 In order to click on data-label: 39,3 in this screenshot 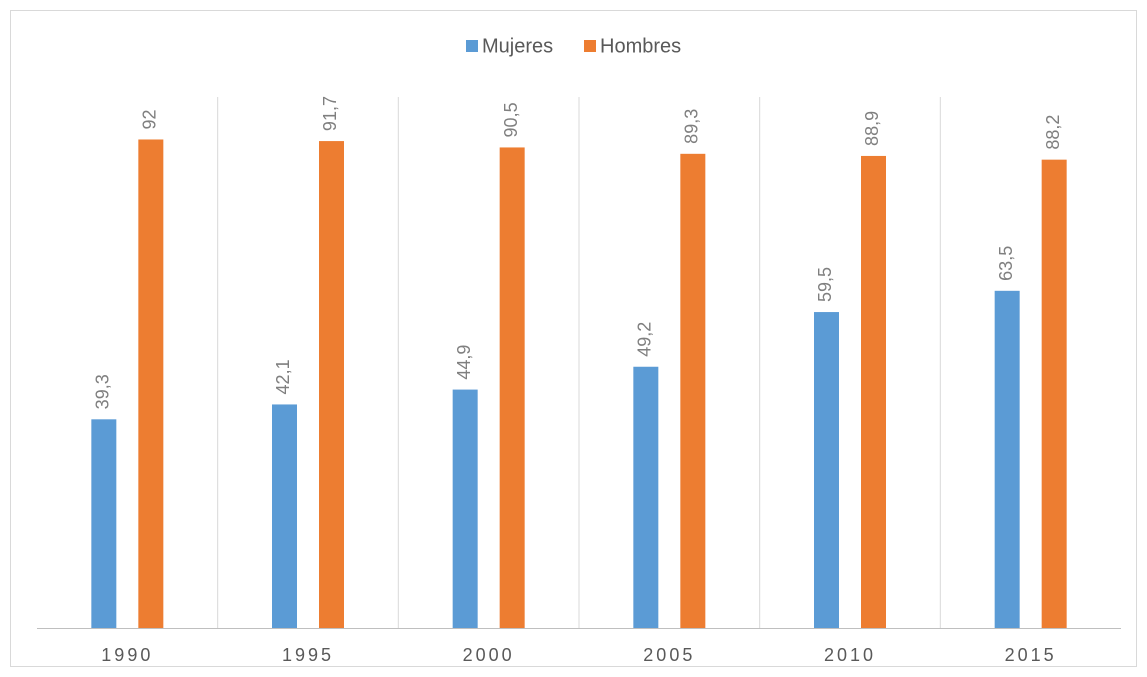, I will do `click(103, 391)`.